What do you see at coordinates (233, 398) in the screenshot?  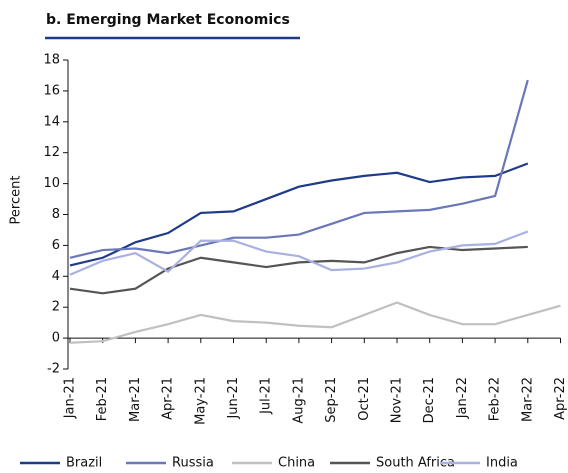 I see `x-tick-label: Jun-21` at bounding box center [233, 398].